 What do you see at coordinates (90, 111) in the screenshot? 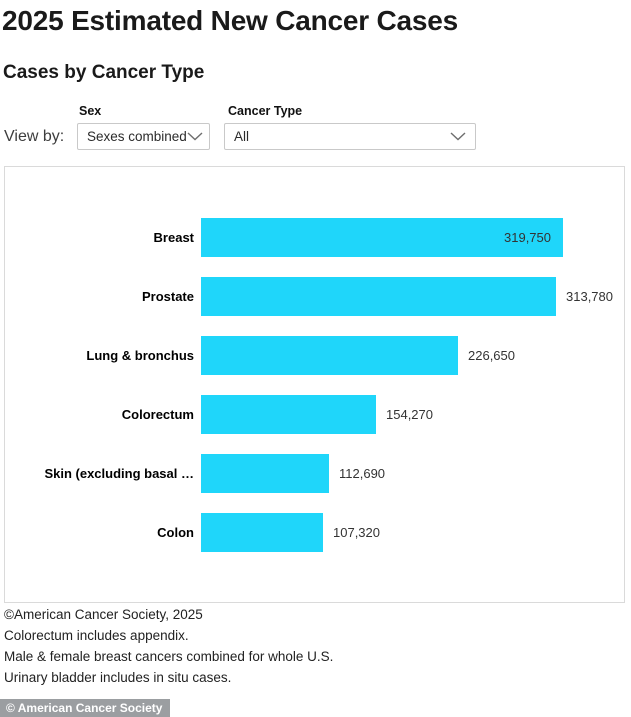
I see `sex-filter-label: Sex` at bounding box center [90, 111].